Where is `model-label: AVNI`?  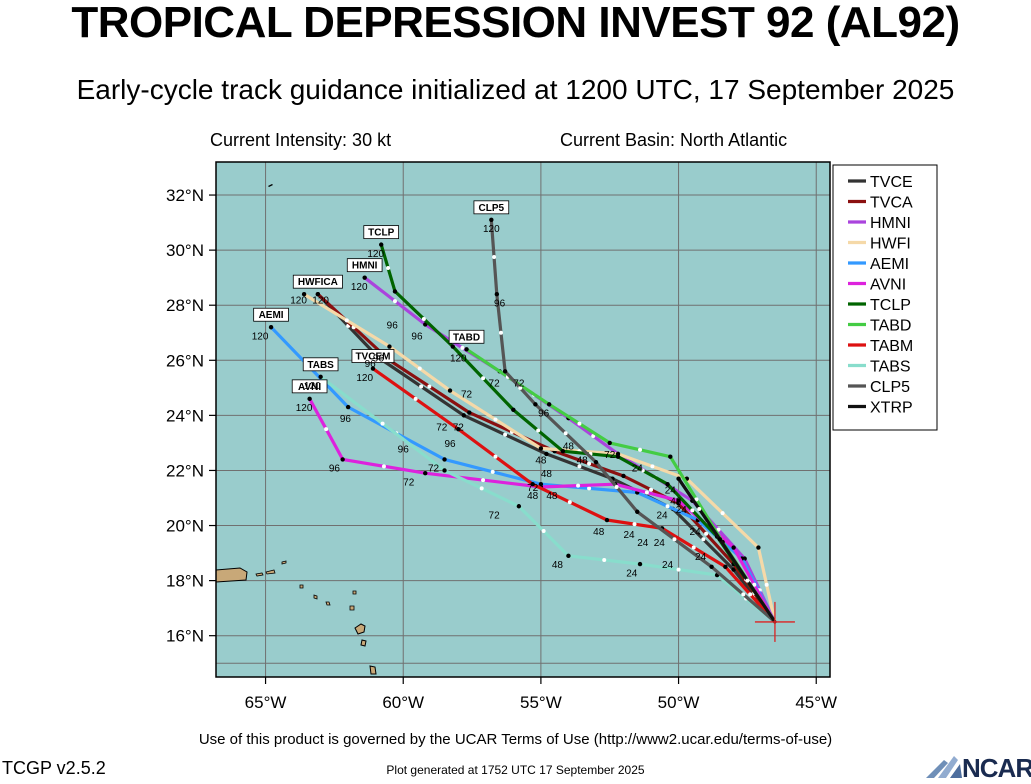 model-label: AVNI is located at coordinates (309, 387).